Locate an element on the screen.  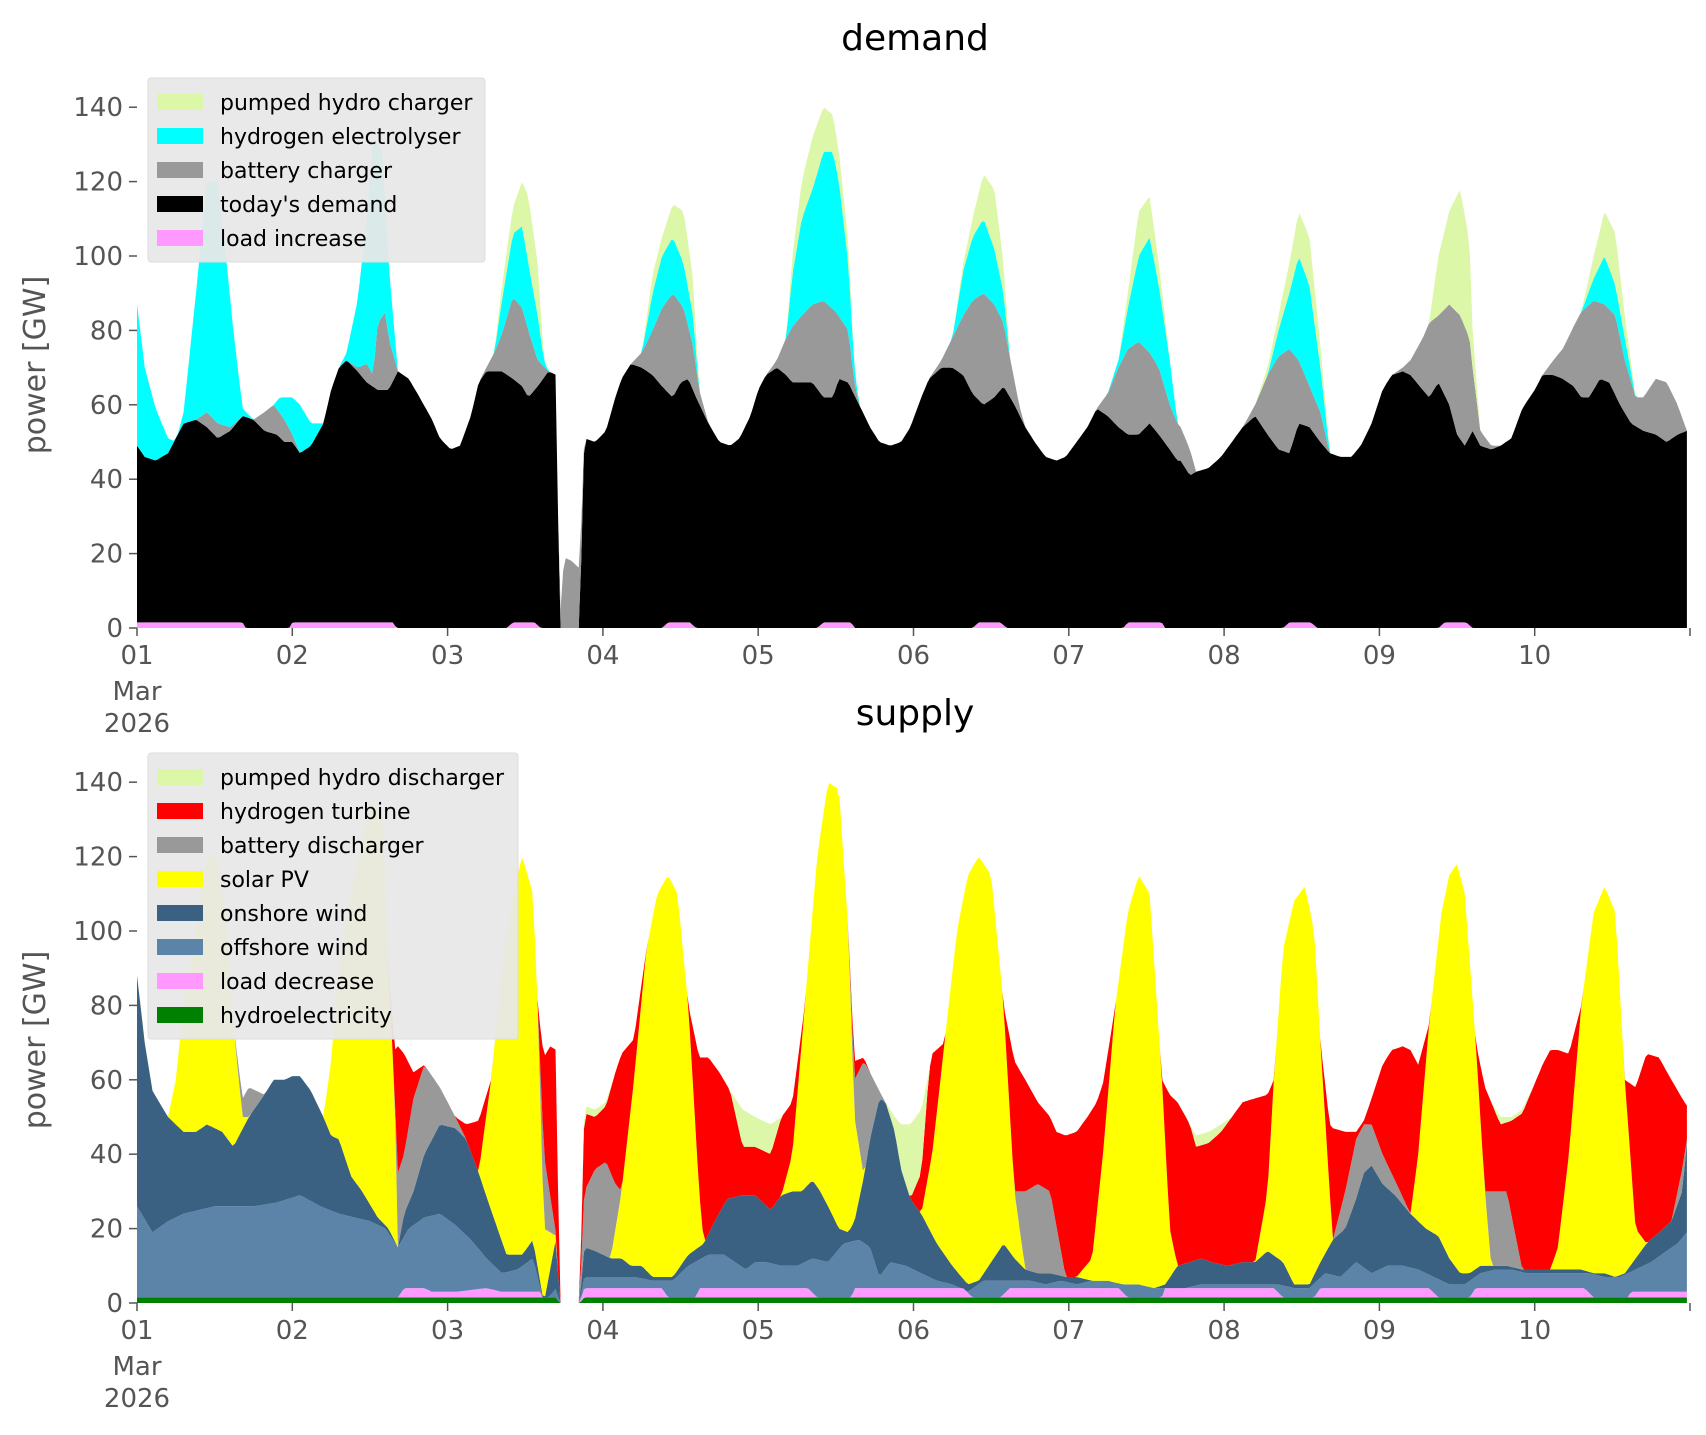
supply-x-tick-label: 06 is located at coordinates (913, 1331).